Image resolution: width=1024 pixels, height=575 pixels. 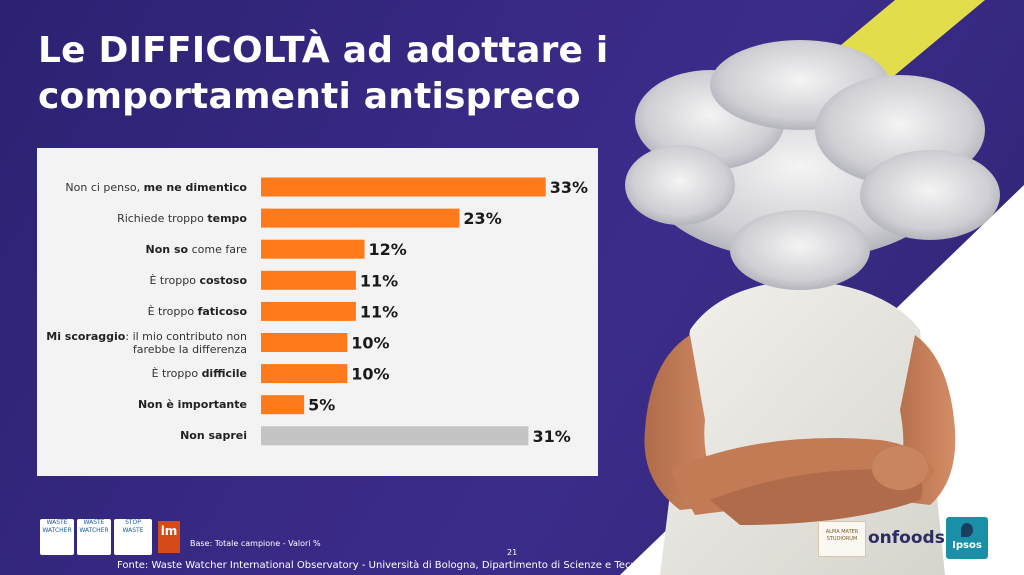 What do you see at coordinates (379, 280) in the screenshot?
I see `value-label-4: 11%` at bounding box center [379, 280].